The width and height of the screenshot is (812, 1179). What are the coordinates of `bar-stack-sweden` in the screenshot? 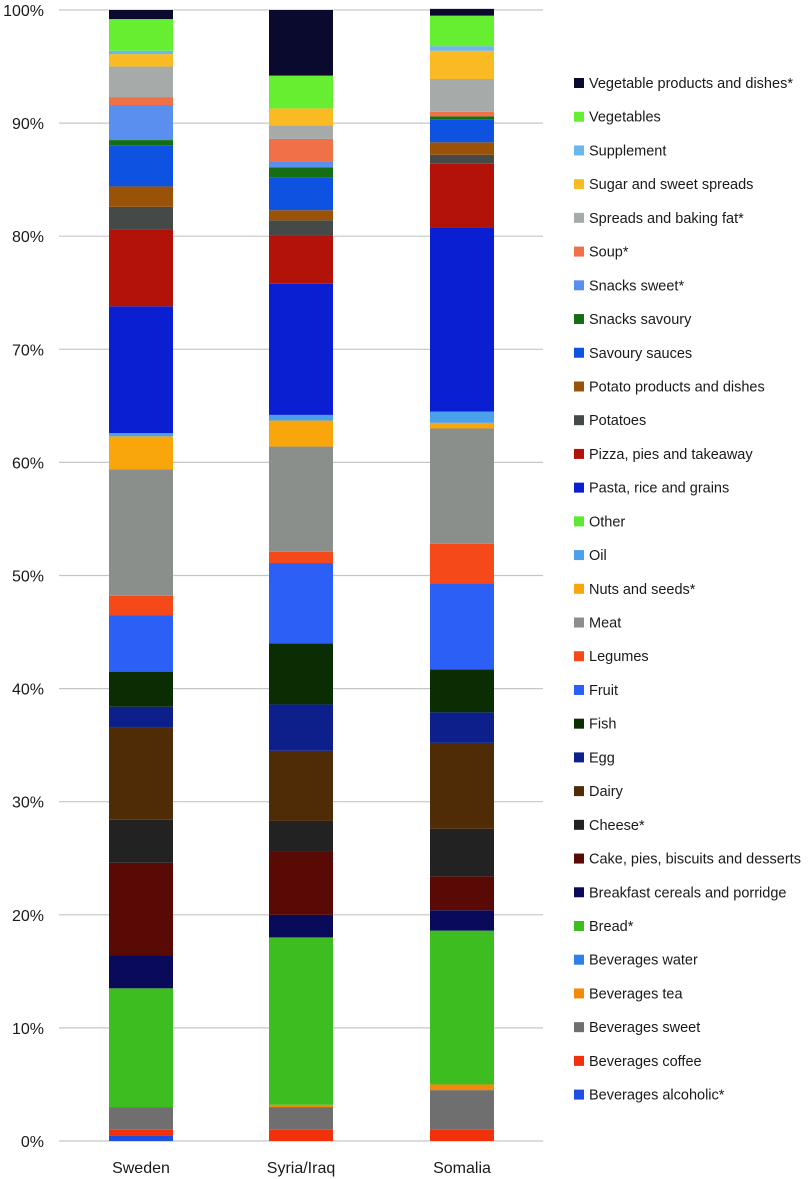 It's located at (141, 575).